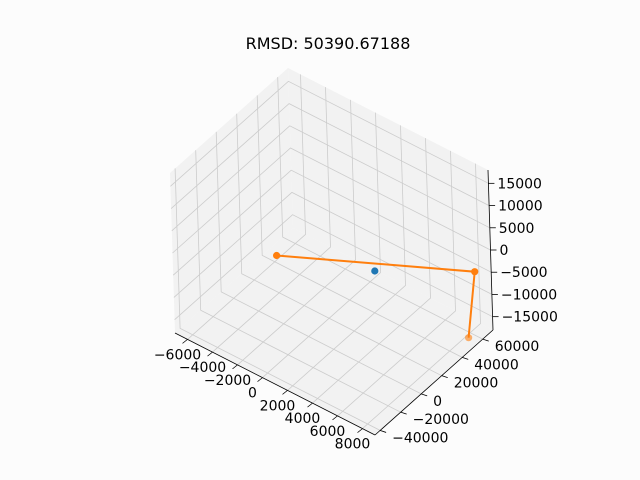  I want to click on x-tick-label: 2000, so click(278, 406).